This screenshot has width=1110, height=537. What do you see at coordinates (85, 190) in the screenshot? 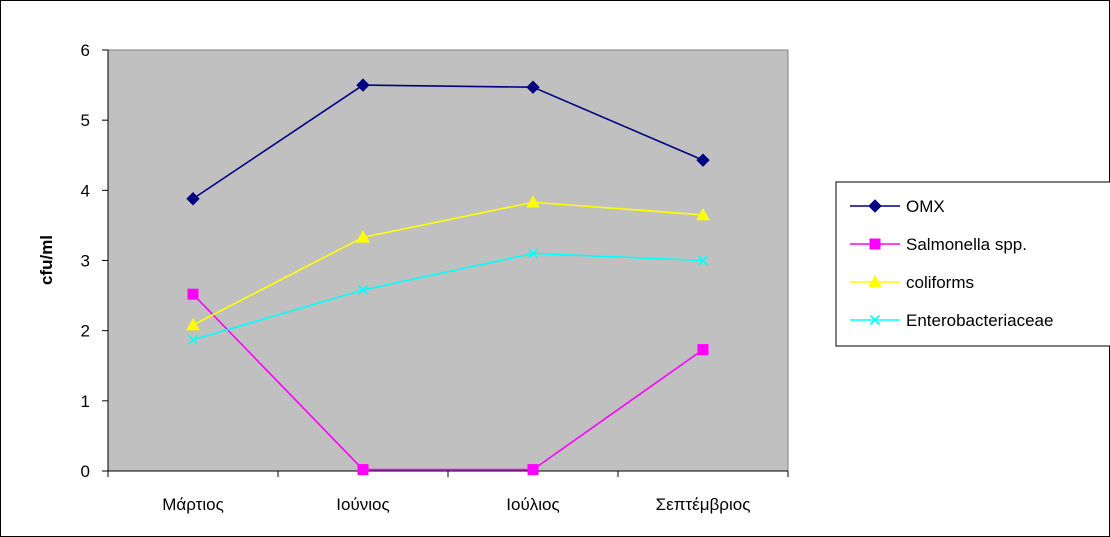
I see `y-tick-label: 4` at bounding box center [85, 190].